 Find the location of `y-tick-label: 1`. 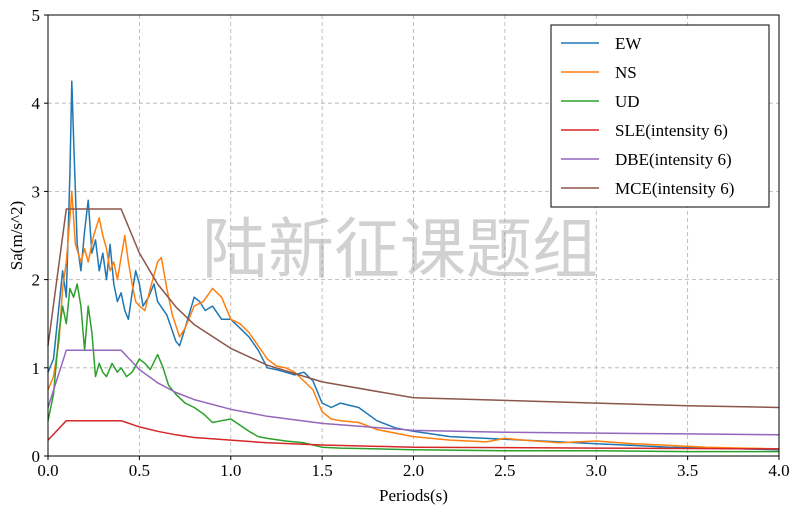

y-tick-label: 1 is located at coordinates (36, 368).